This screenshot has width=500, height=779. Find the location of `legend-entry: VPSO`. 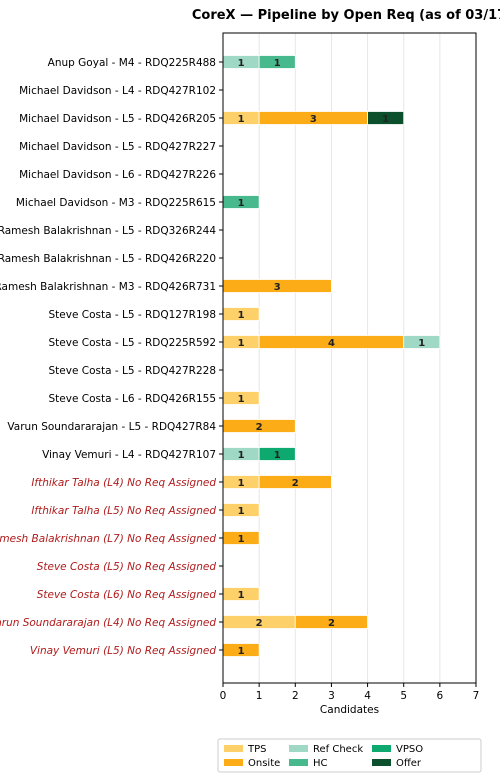

legend-entry: VPSO is located at coordinates (409, 749).